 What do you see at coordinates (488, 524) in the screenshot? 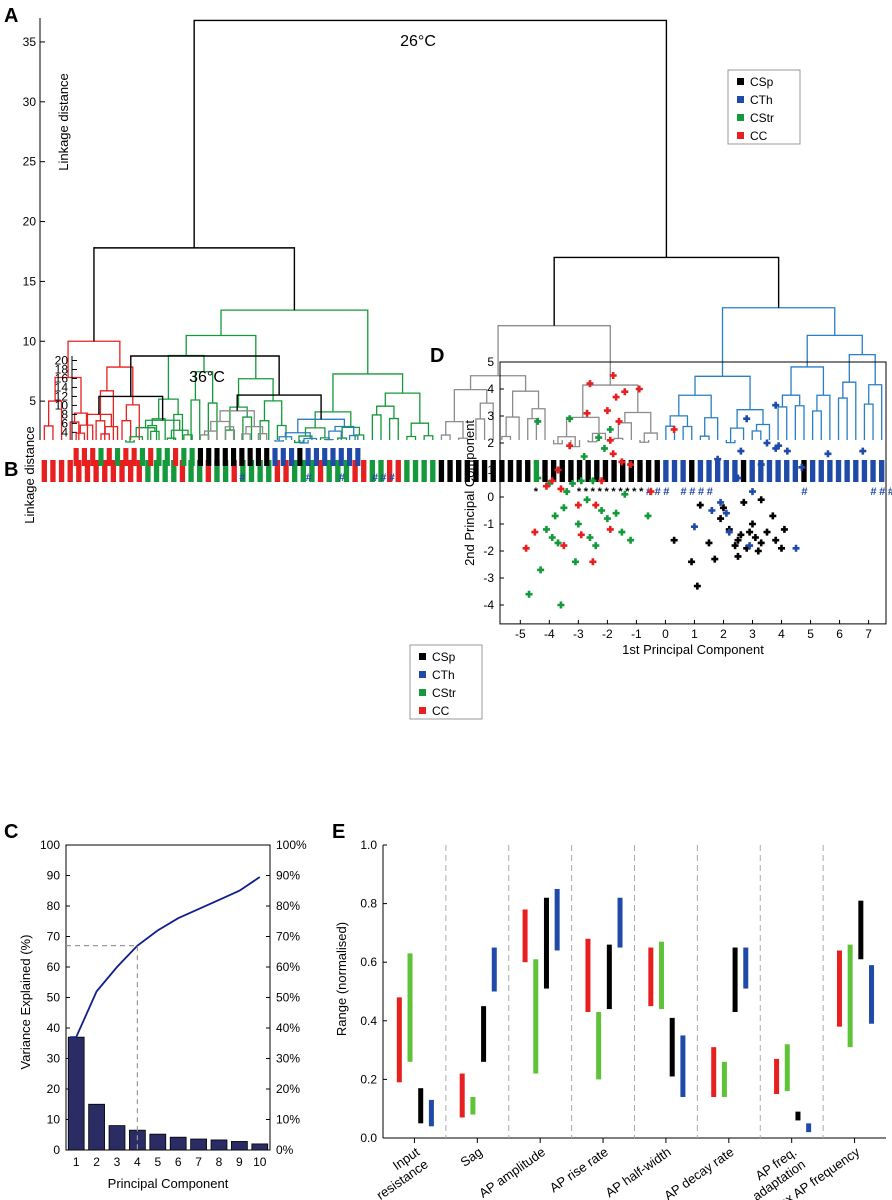
I see `y-tick-label: -1` at bounding box center [488, 524].